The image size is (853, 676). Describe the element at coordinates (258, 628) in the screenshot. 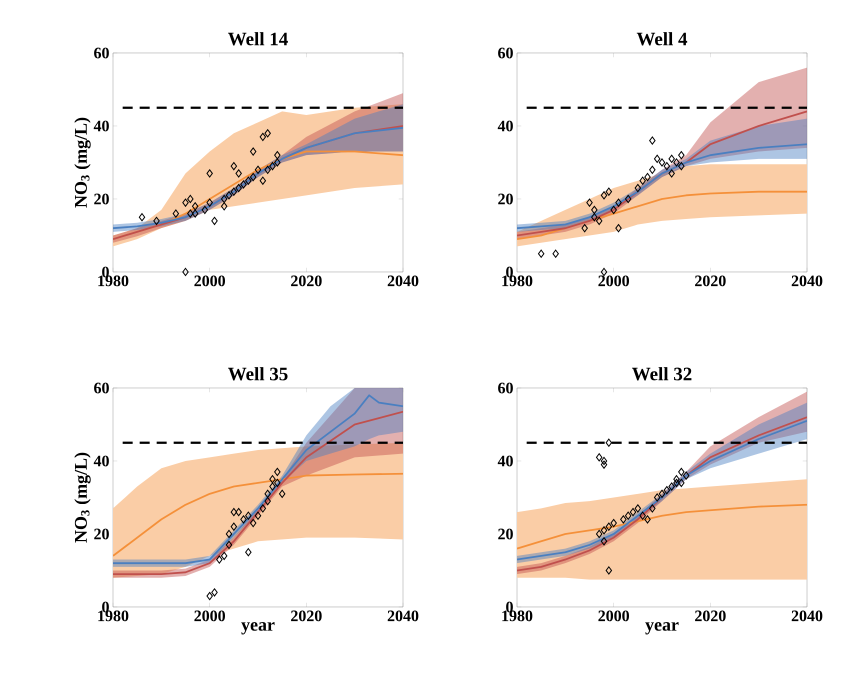

I see `x-axis-title: year` at that location.